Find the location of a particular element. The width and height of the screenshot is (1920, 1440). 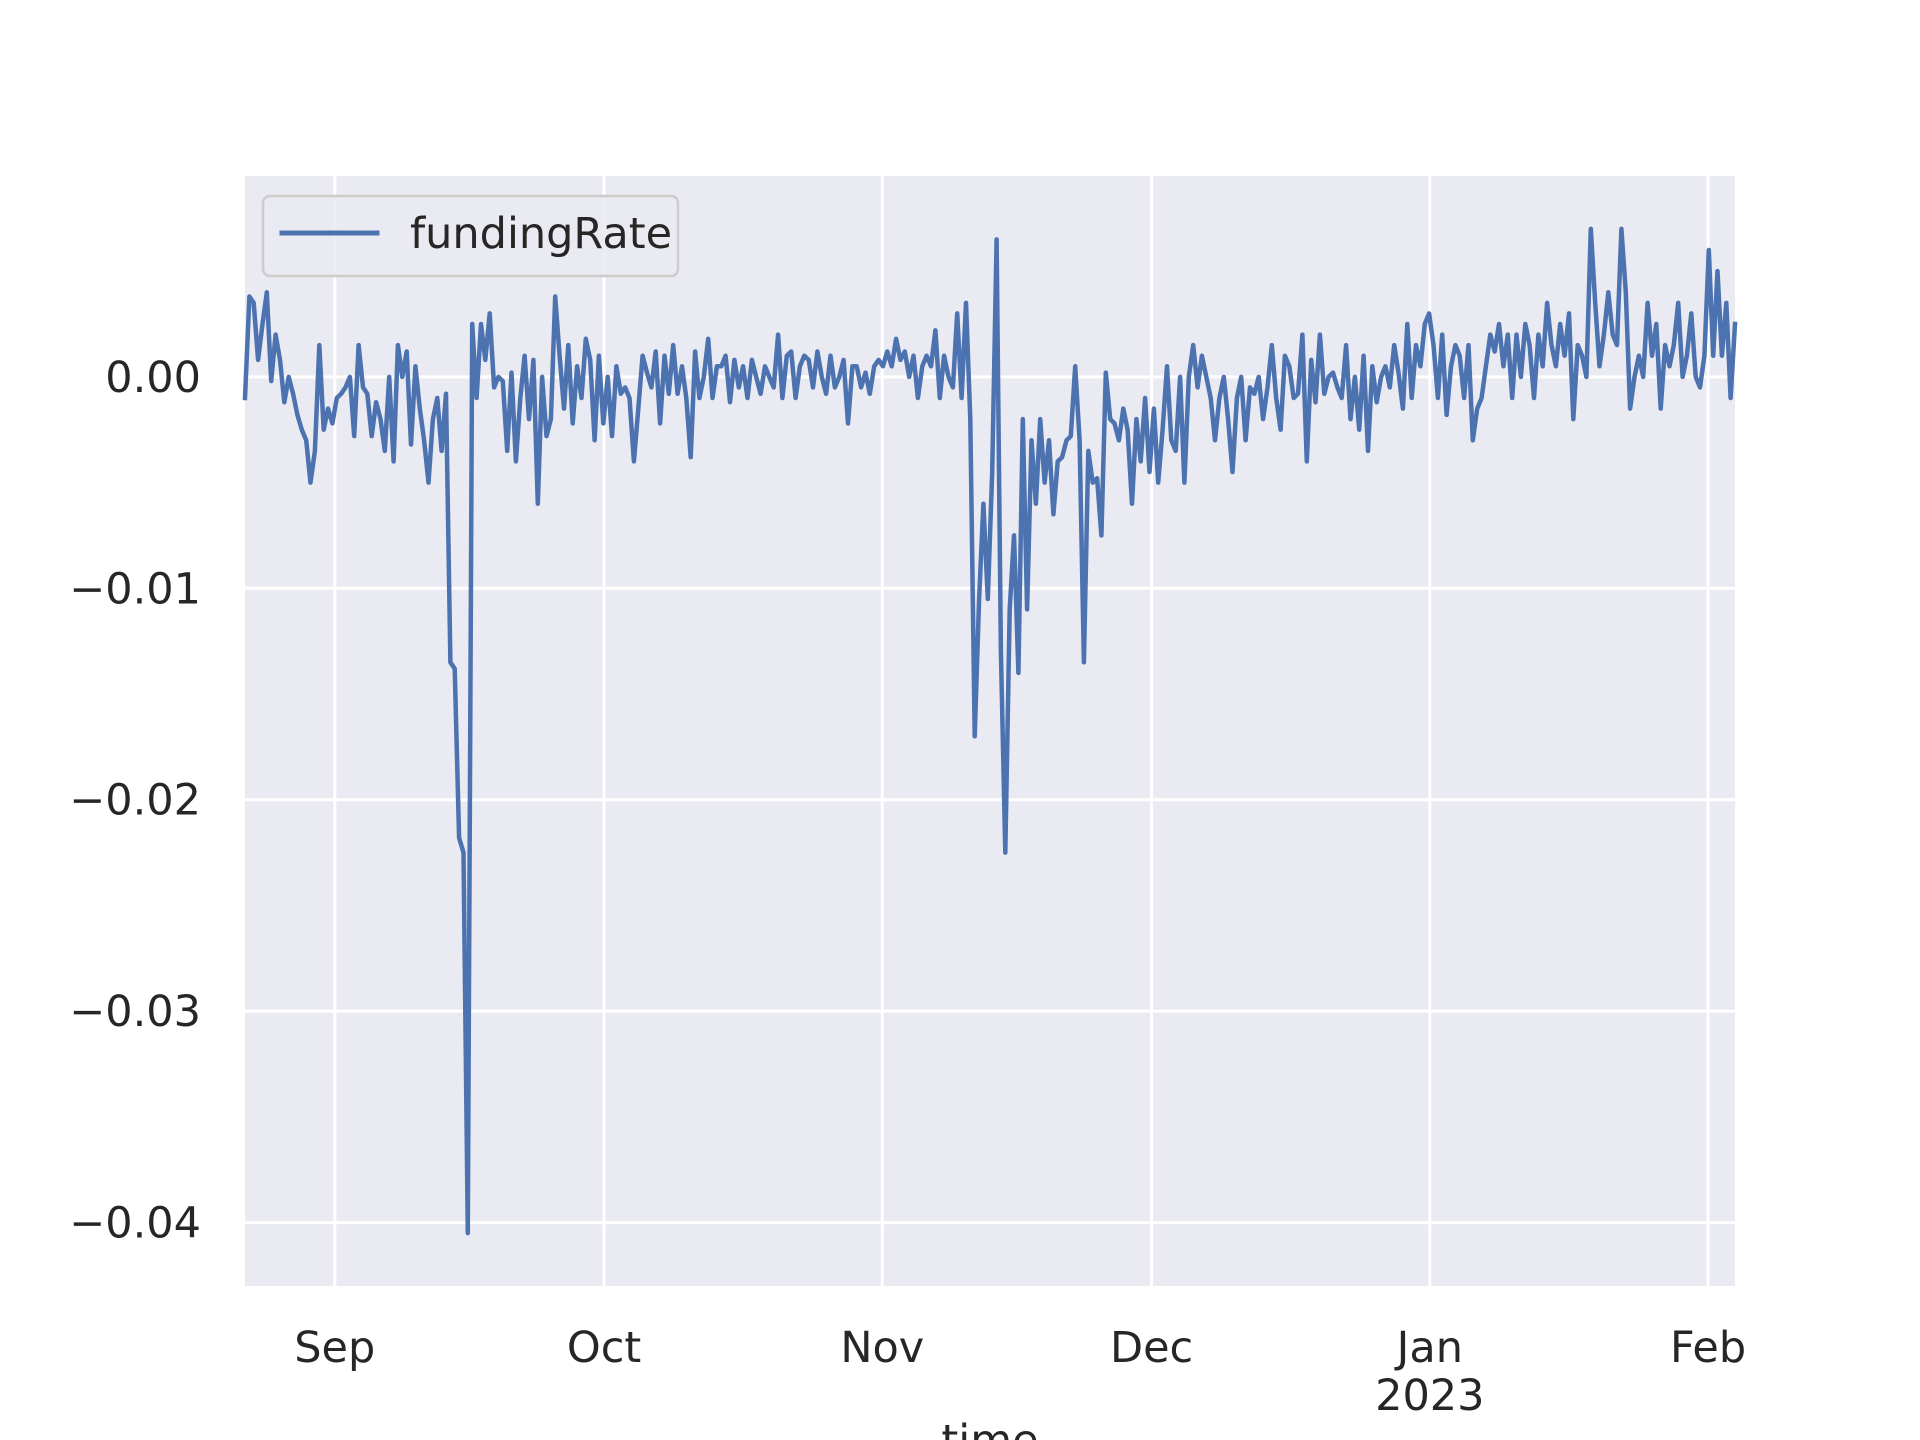

y-tick-label: −0.02 is located at coordinates (135, 801).